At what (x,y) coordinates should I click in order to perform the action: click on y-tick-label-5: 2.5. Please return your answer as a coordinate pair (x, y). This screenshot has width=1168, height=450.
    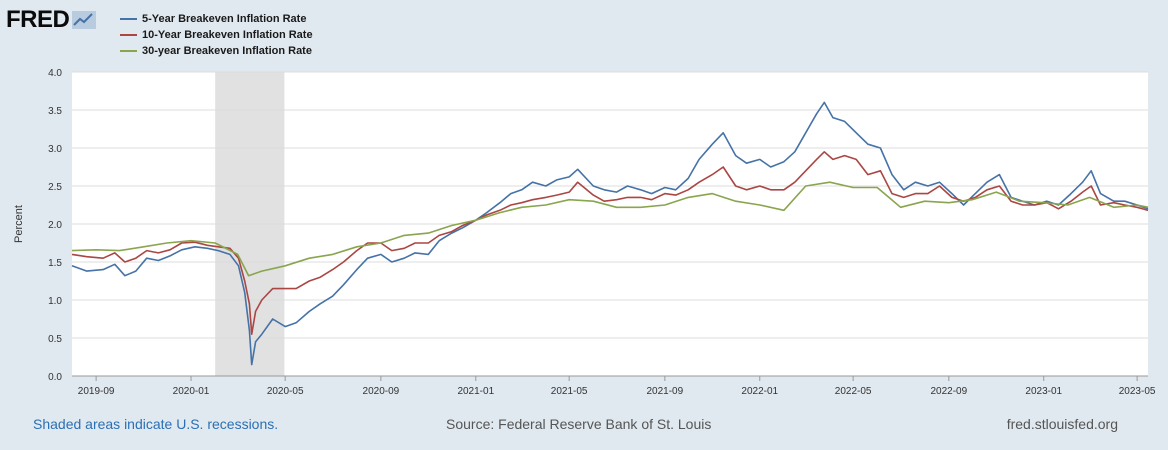
    Looking at the image, I should click on (55, 187).